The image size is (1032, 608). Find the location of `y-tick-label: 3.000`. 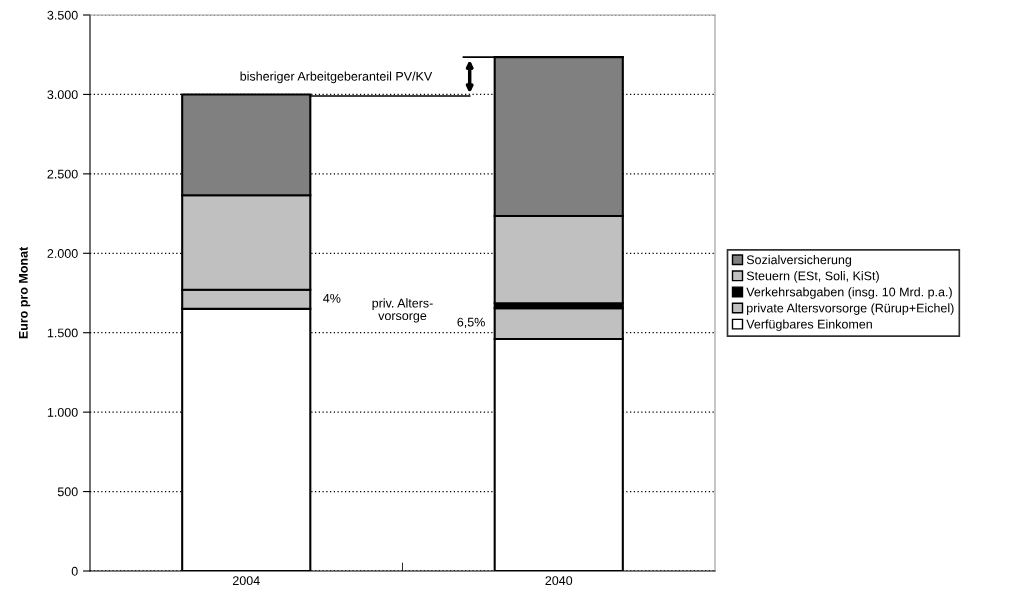

y-tick-label: 3.000 is located at coordinates (62, 95).